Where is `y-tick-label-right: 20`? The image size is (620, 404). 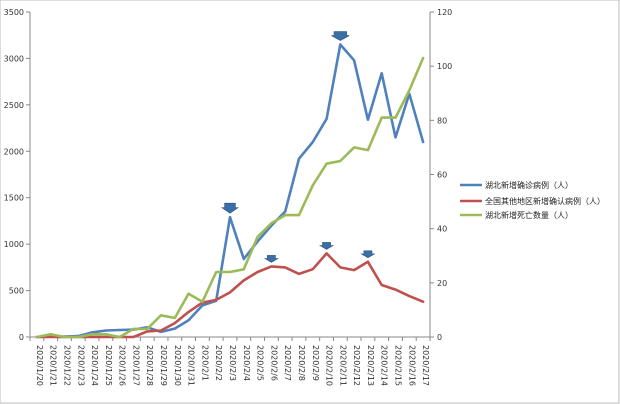
y-tick-label-right: 20 is located at coordinates (442, 283).